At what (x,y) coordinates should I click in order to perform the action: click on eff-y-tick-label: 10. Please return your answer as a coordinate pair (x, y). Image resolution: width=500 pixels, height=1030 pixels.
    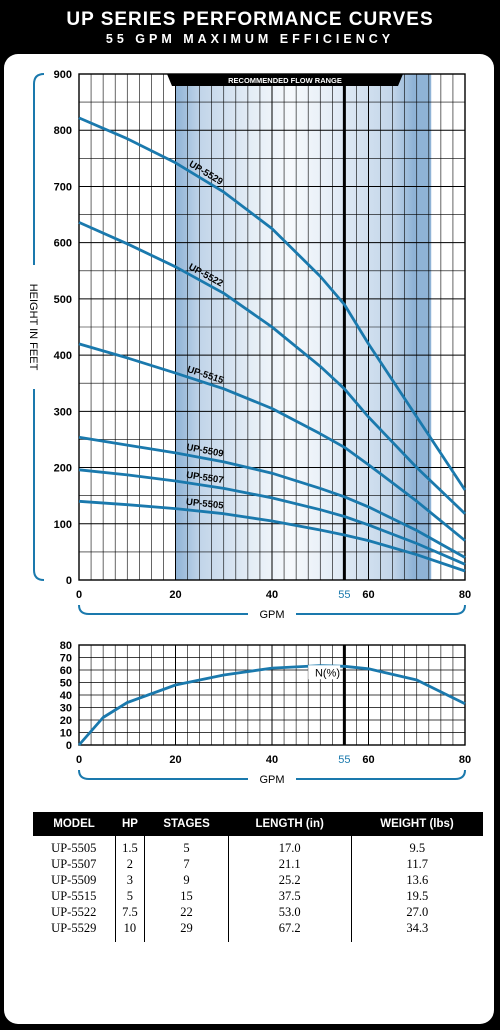
    Looking at the image, I should click on (66, 734).